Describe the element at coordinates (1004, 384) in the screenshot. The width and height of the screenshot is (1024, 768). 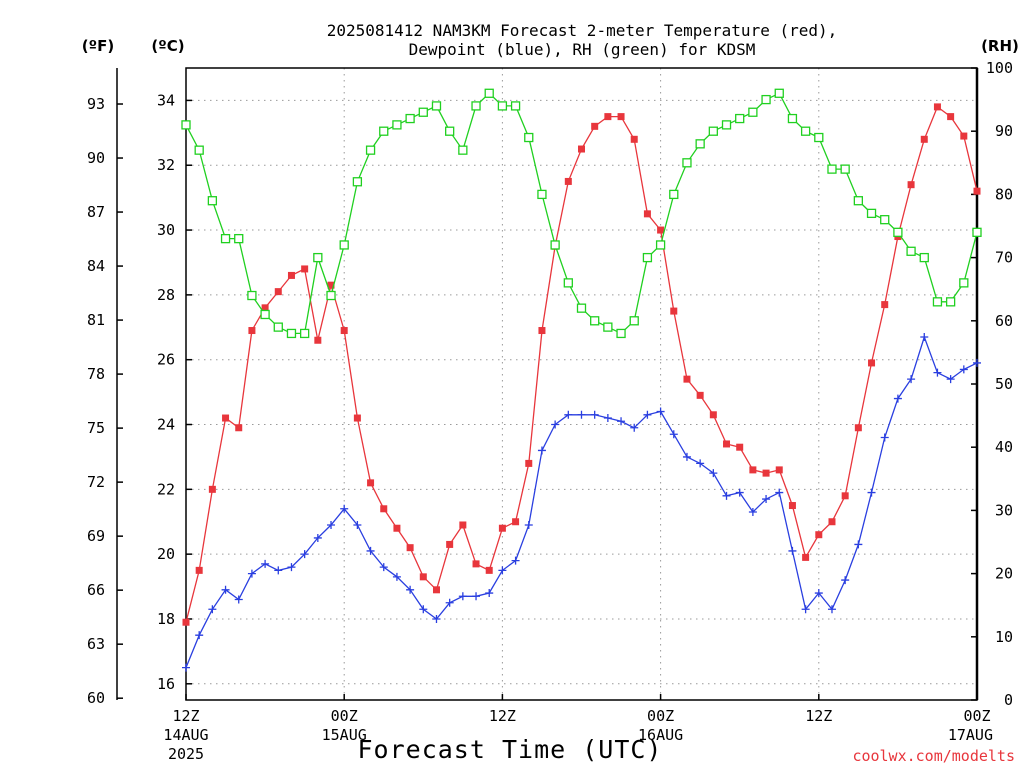
I see `rh-tick-label: 50` at that location.